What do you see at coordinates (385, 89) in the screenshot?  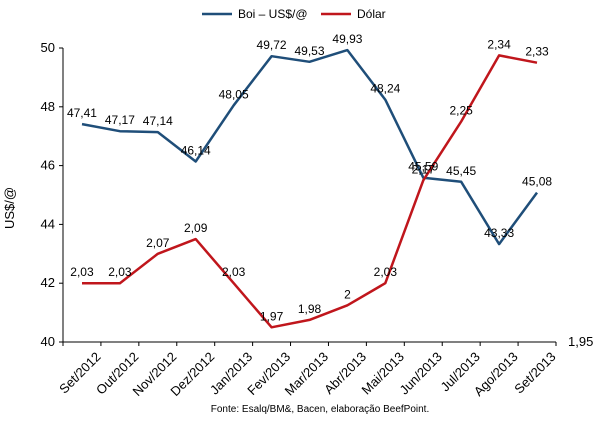 I see `data-label: 48,24` at bounding box center [385, 89].